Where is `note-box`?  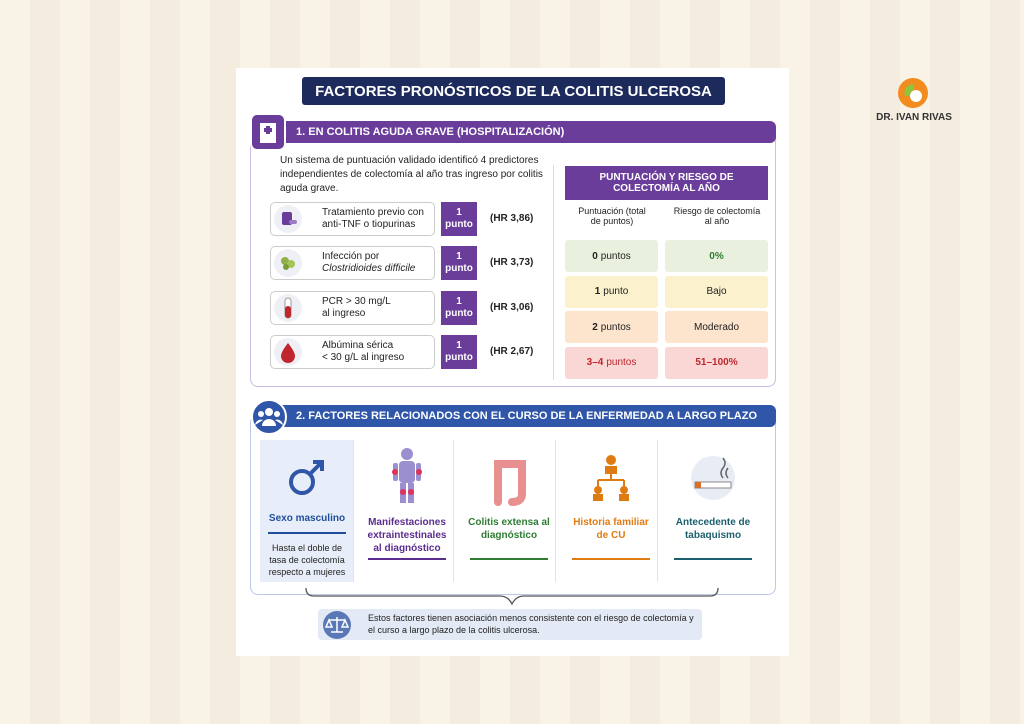
note-box is located at coordinates (510, 624).